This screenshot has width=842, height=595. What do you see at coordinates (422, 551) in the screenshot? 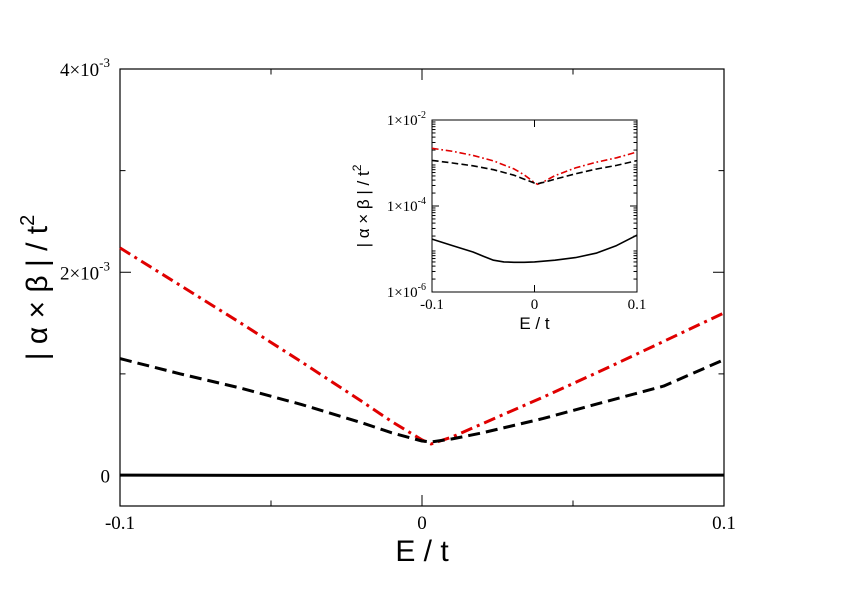
I see `main-x-axis-title: E / t` at bounding box center [422, 551].